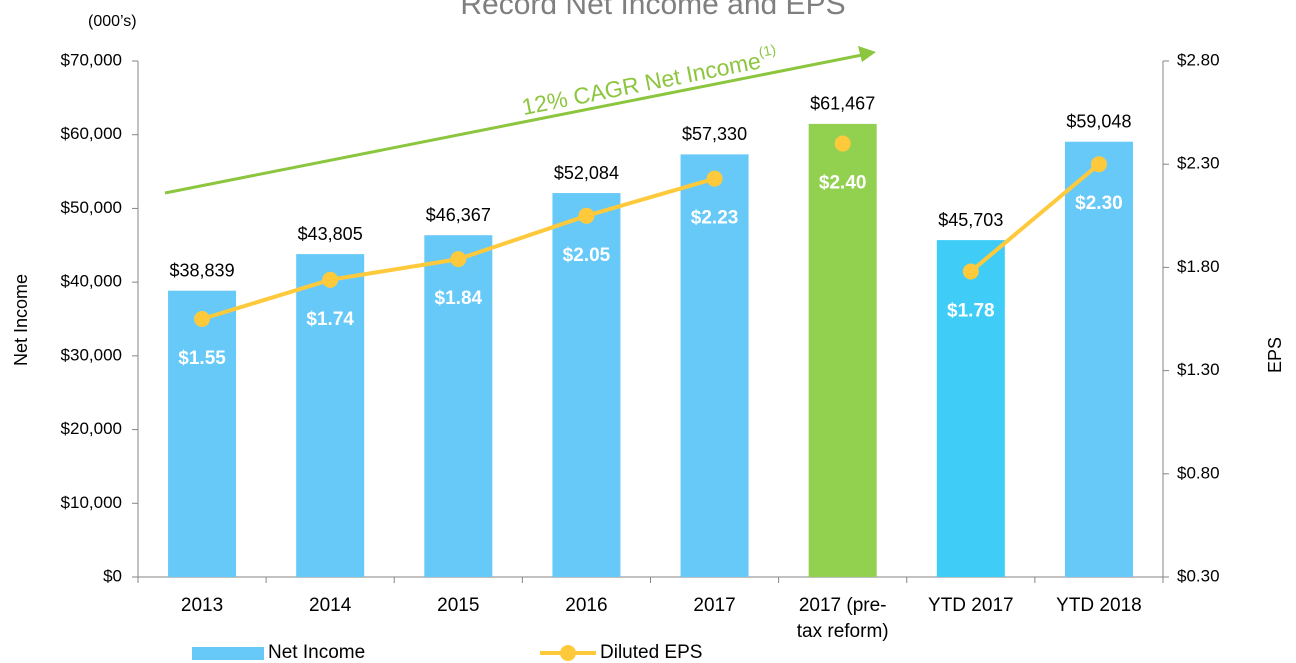 The height and width of the screenshot is (663, 1296). I want to click on trend-arrowhead, so click(867, 54).